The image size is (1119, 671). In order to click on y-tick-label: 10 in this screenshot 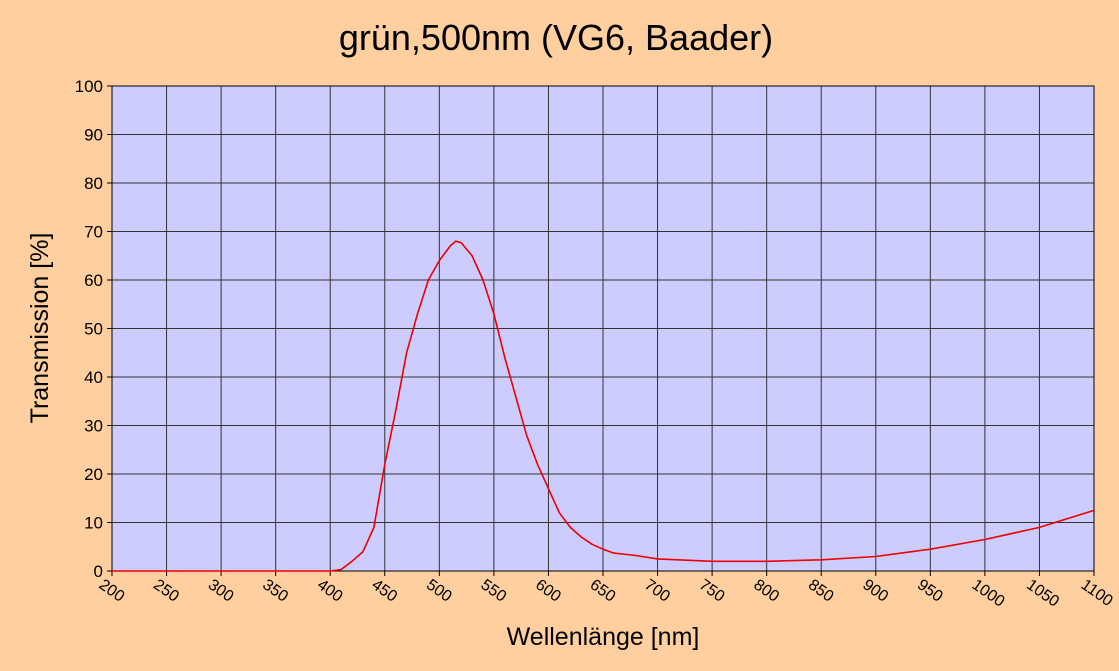, I will do `click(93, 523)`.